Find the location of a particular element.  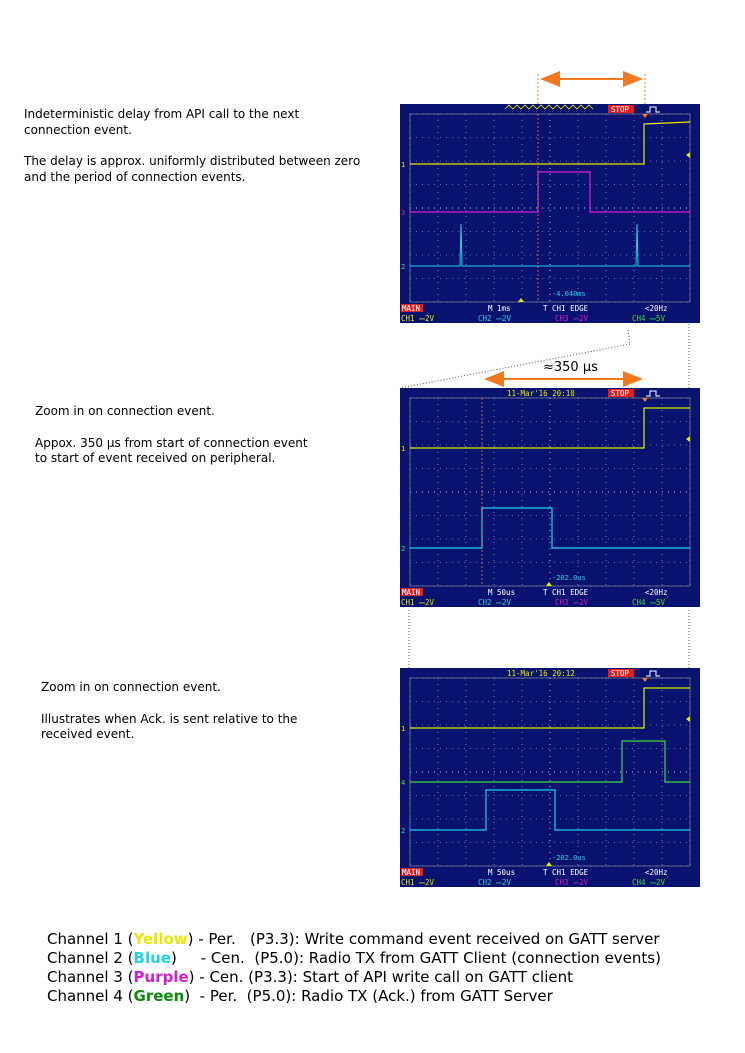

legend-color-yellow: Yellow is located at coordinates (160, 939).